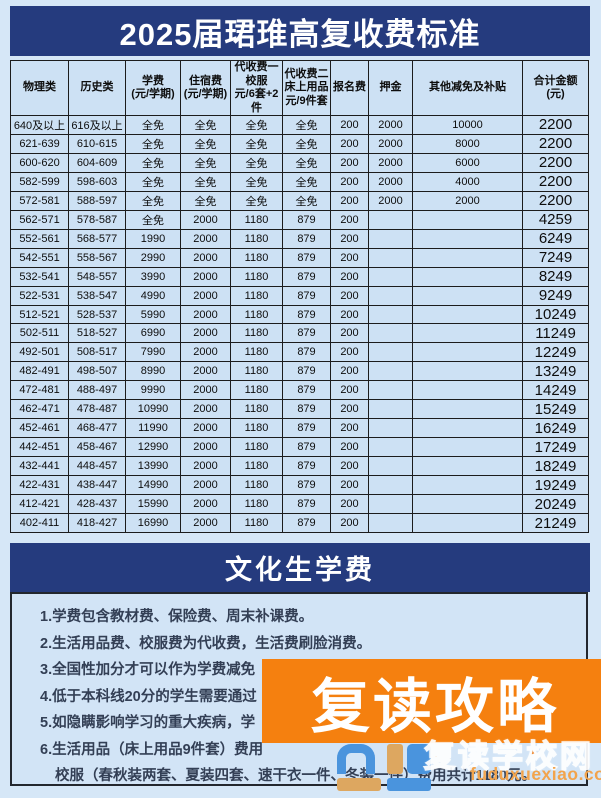  Describe the element at coordinates (153, 466) in the screenshot. I see `table-cell: 13990` at that location.